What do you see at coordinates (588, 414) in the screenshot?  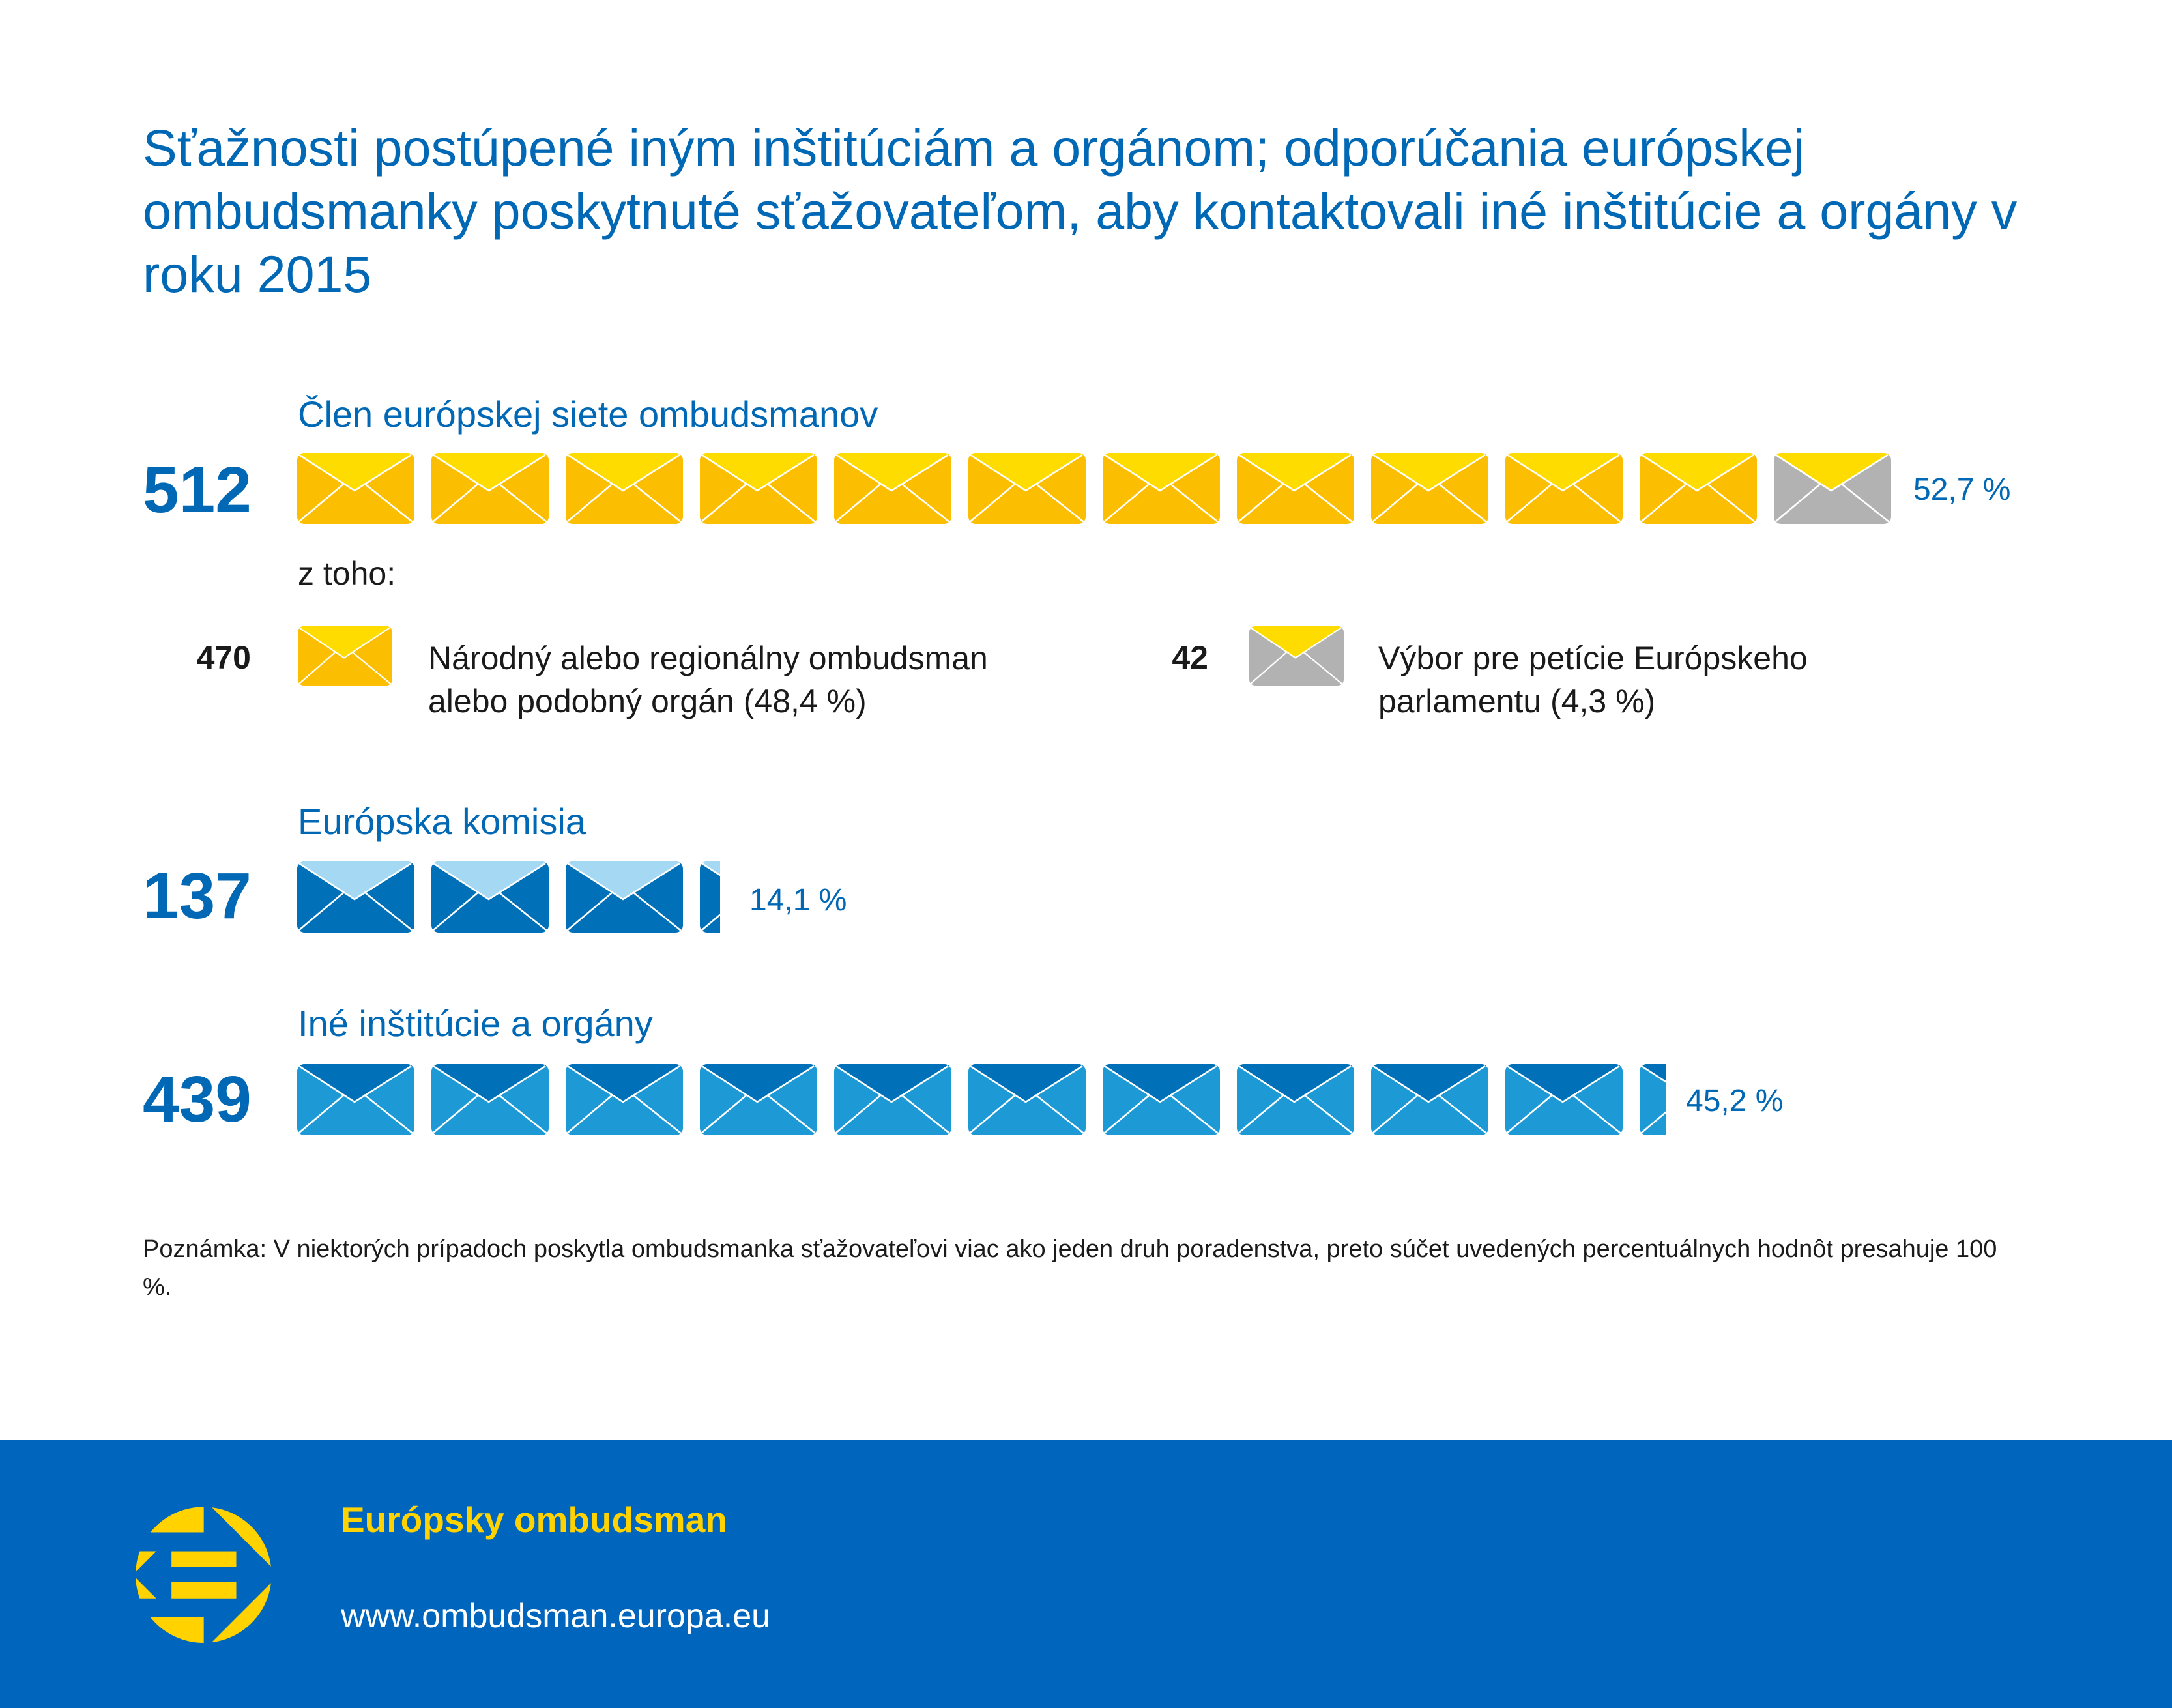 I see `series-label-network: Člen európskej siete ombudsmanov` at bounding box center [588, 414].